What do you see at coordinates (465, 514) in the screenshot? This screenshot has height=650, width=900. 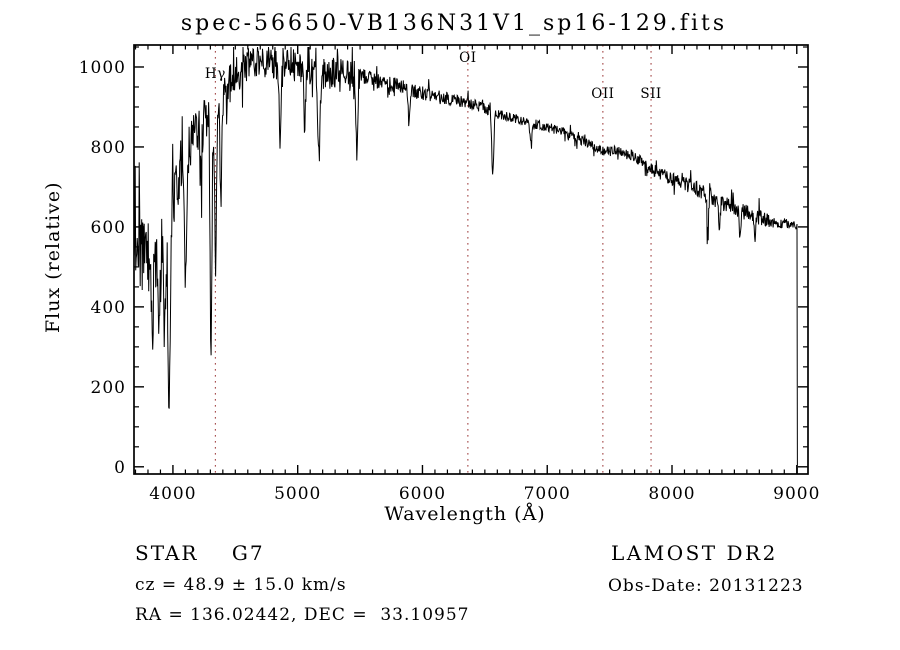 I see `x-axis-label: Wavelength (Å)` at bounding box center [465, 514].